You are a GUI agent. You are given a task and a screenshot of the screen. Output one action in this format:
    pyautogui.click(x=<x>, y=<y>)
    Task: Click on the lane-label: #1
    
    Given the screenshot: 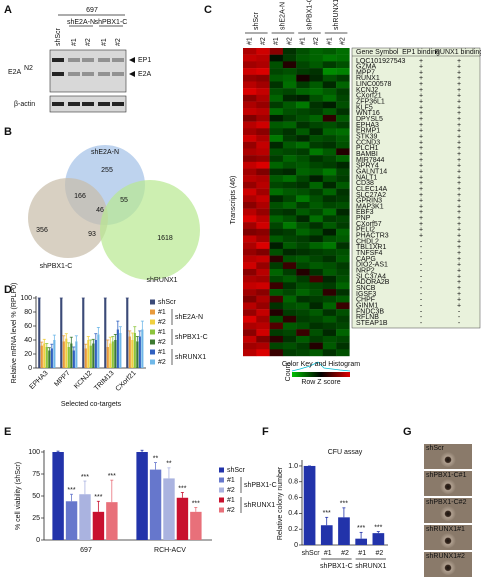 What is the action you would take?
    pyautogui.click(x=104, y=42)
    